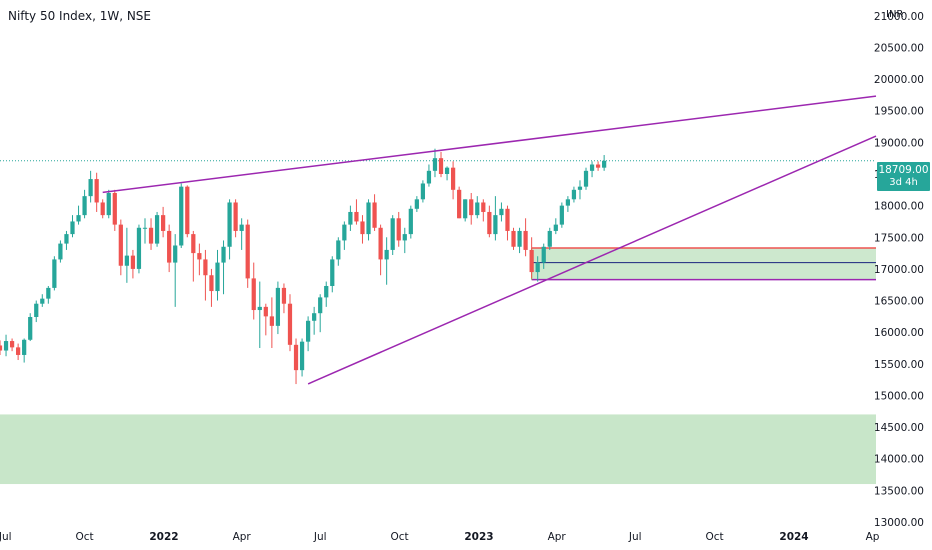 This screenshot has width=932, height=550. Describe the element at coordinates (899, 270) in the screenshot. I see `y-tick-label: 17000.00` at that location.